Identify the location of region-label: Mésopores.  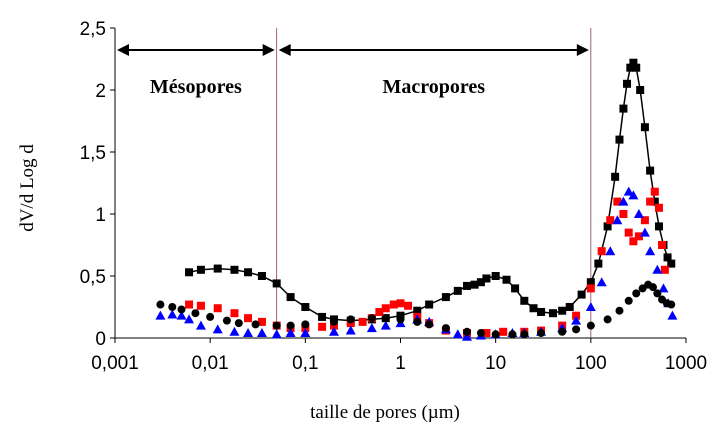
(196, 87).